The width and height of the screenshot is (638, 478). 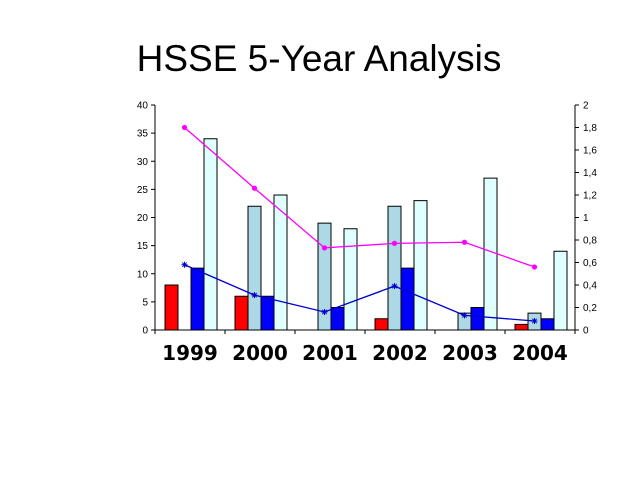 I want to click on y-left-tick-label: 0, so click(x=145, y=331).